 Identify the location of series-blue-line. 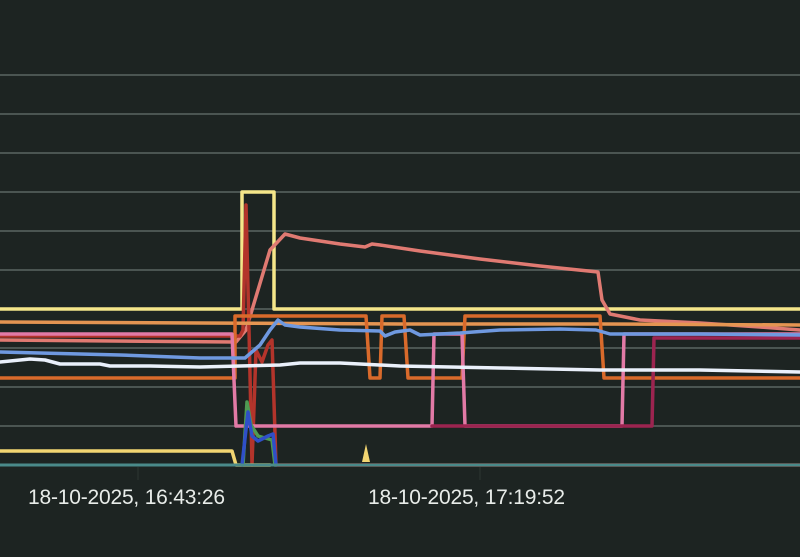
(400, 339).